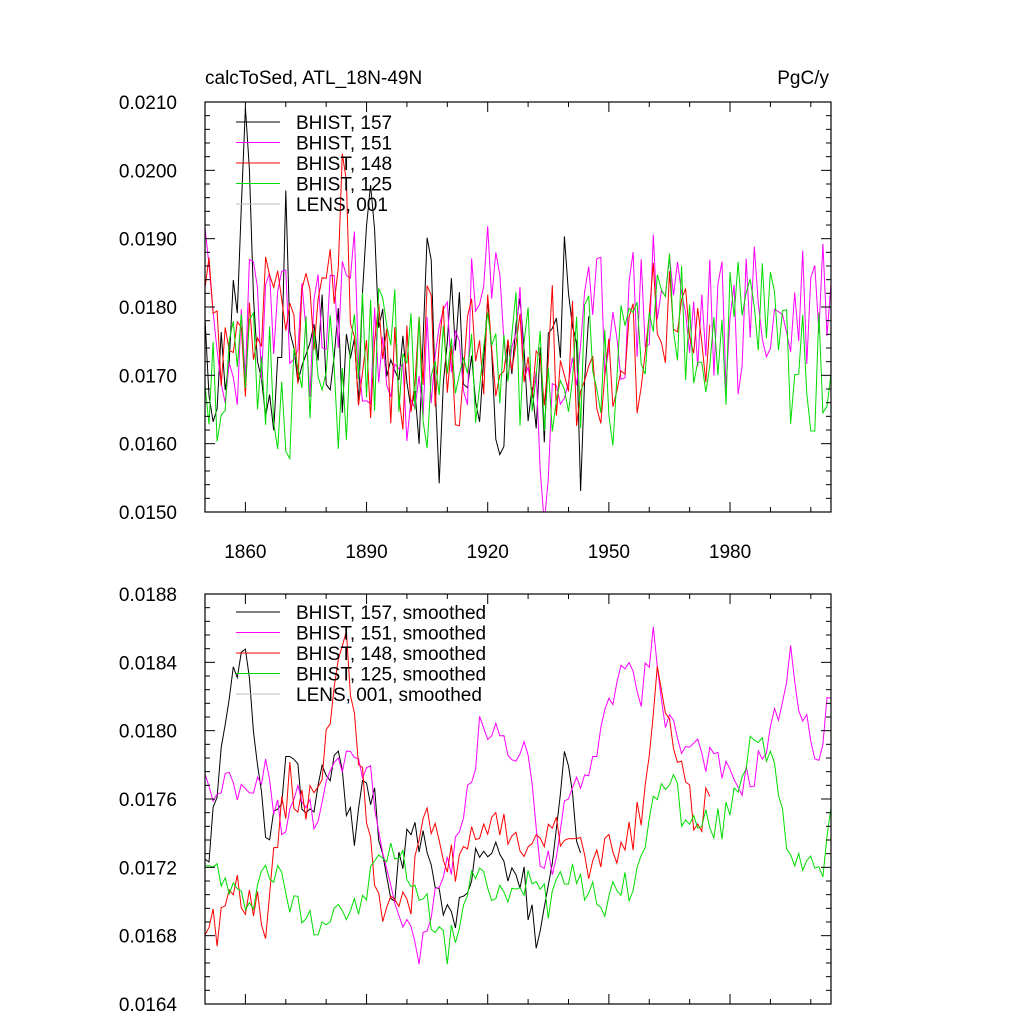  Describe the element at coordinates (391, 675) in the screenshot. I see `bot-legend-label-3: BHIST, 125, smoothed` at that location.